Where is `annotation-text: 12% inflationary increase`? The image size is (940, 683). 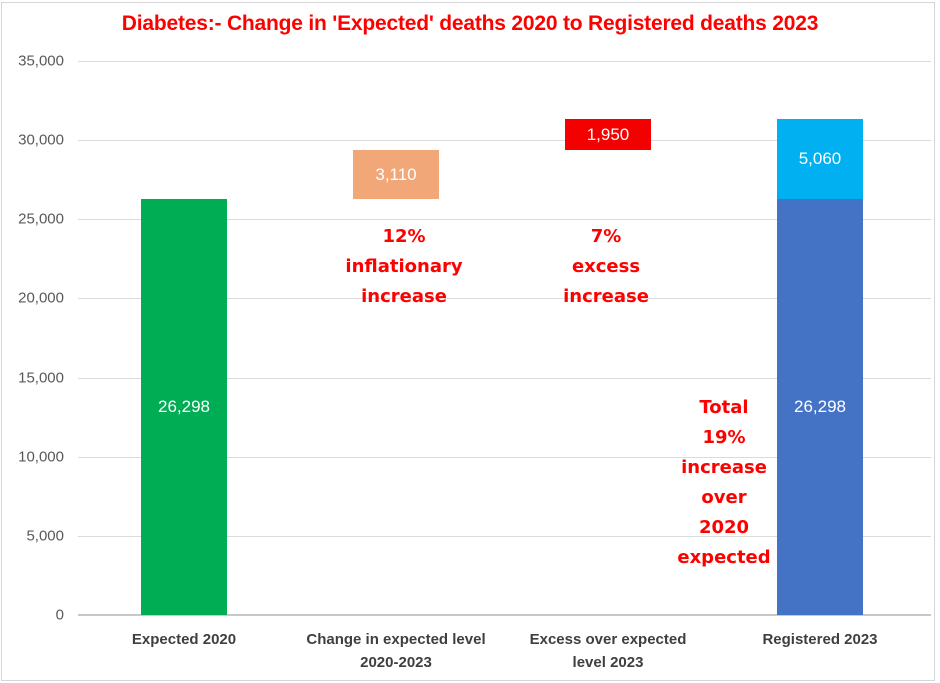 annotation-text: 12% inflationary increase is located at coordinates (404, 267).